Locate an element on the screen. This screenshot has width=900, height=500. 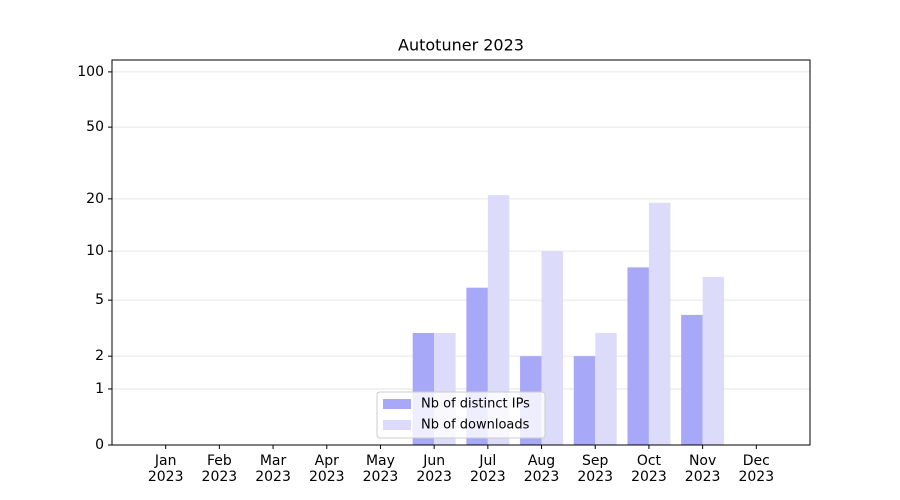
x-tick-label: Jun 2023 is located at coordinates (434, 469).